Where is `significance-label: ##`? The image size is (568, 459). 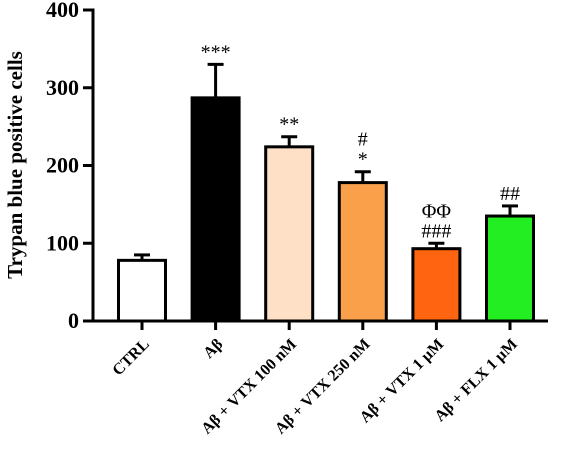
significance-label: ## is located at coordinates (510, 194).